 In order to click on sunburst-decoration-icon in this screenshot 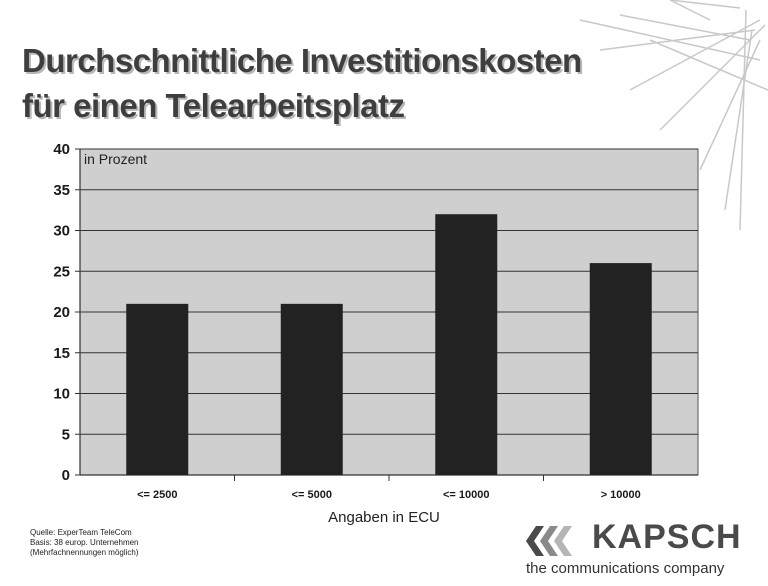, I will do `click(673, 115)`.